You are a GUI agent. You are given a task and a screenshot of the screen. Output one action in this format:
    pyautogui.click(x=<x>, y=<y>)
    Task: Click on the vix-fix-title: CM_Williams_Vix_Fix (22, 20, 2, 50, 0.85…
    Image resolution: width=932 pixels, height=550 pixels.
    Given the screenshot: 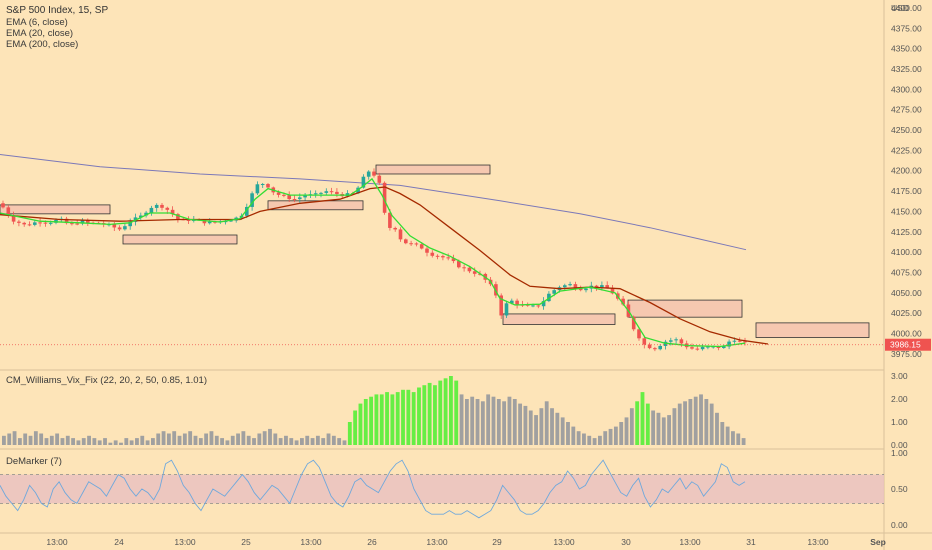 What is the action you would take?
    pyautogui.click(x=106, y=380)
    